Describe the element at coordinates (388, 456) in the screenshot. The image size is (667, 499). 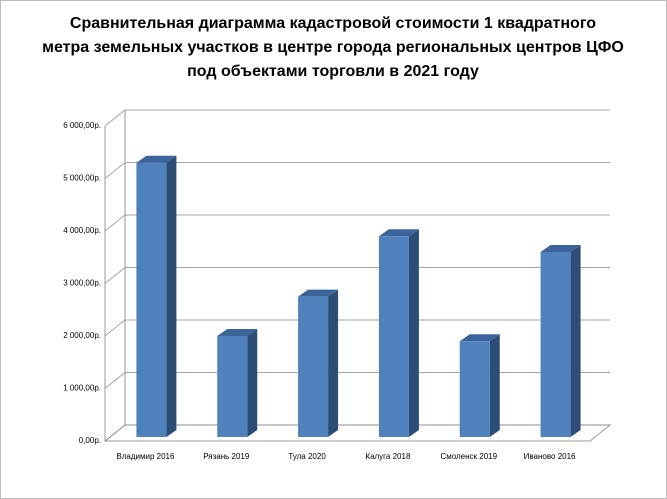
I see `x-tick-label: Калуга 2018` at that location.